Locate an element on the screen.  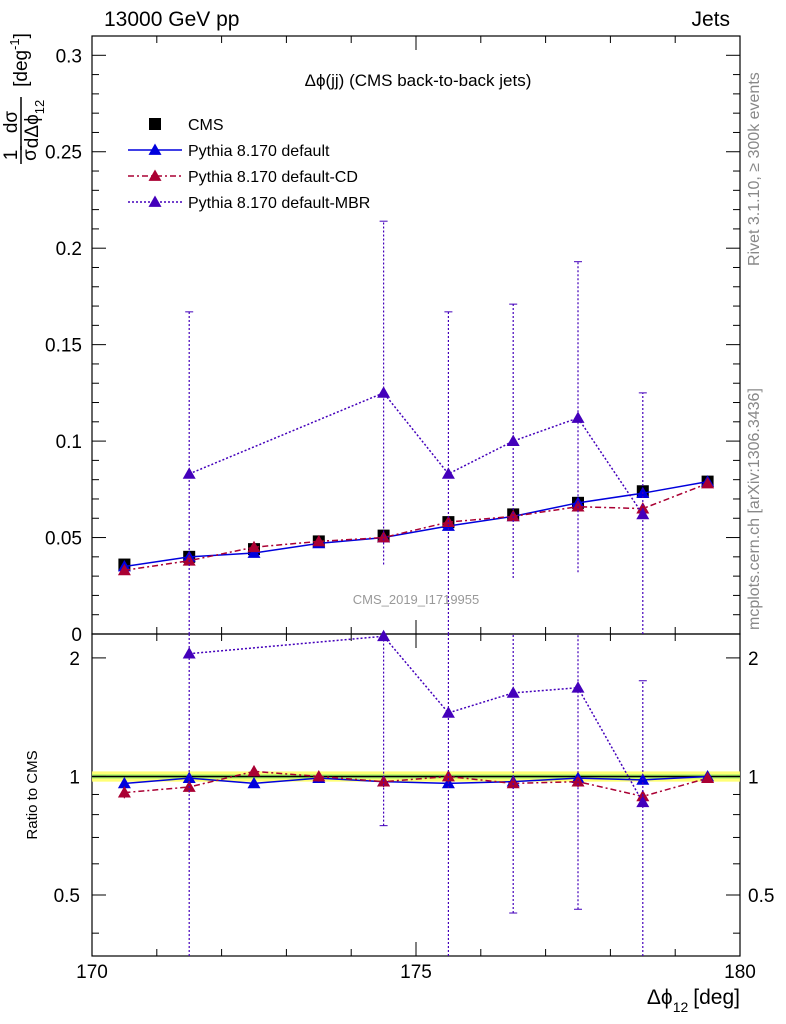
cms-uncertainty-band is located at coordinates (416, 776).